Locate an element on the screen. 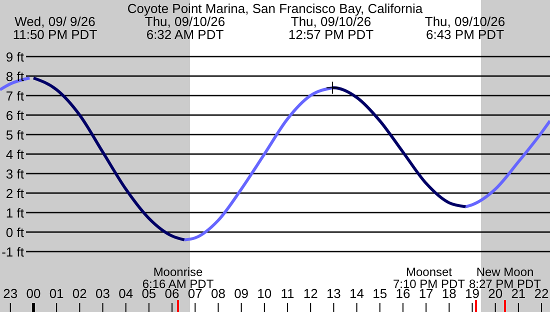 This screenshot has width=550, height=312. x-tick-label: 01 is located at coordinates (56, 293).